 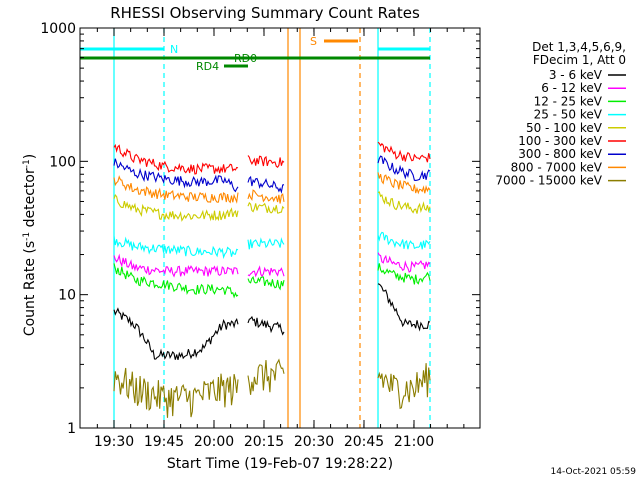 What do you see at coordinates (62, 162) in the screenshot?
I see `y-tick-label: 100` at bounding box center [62, 162].